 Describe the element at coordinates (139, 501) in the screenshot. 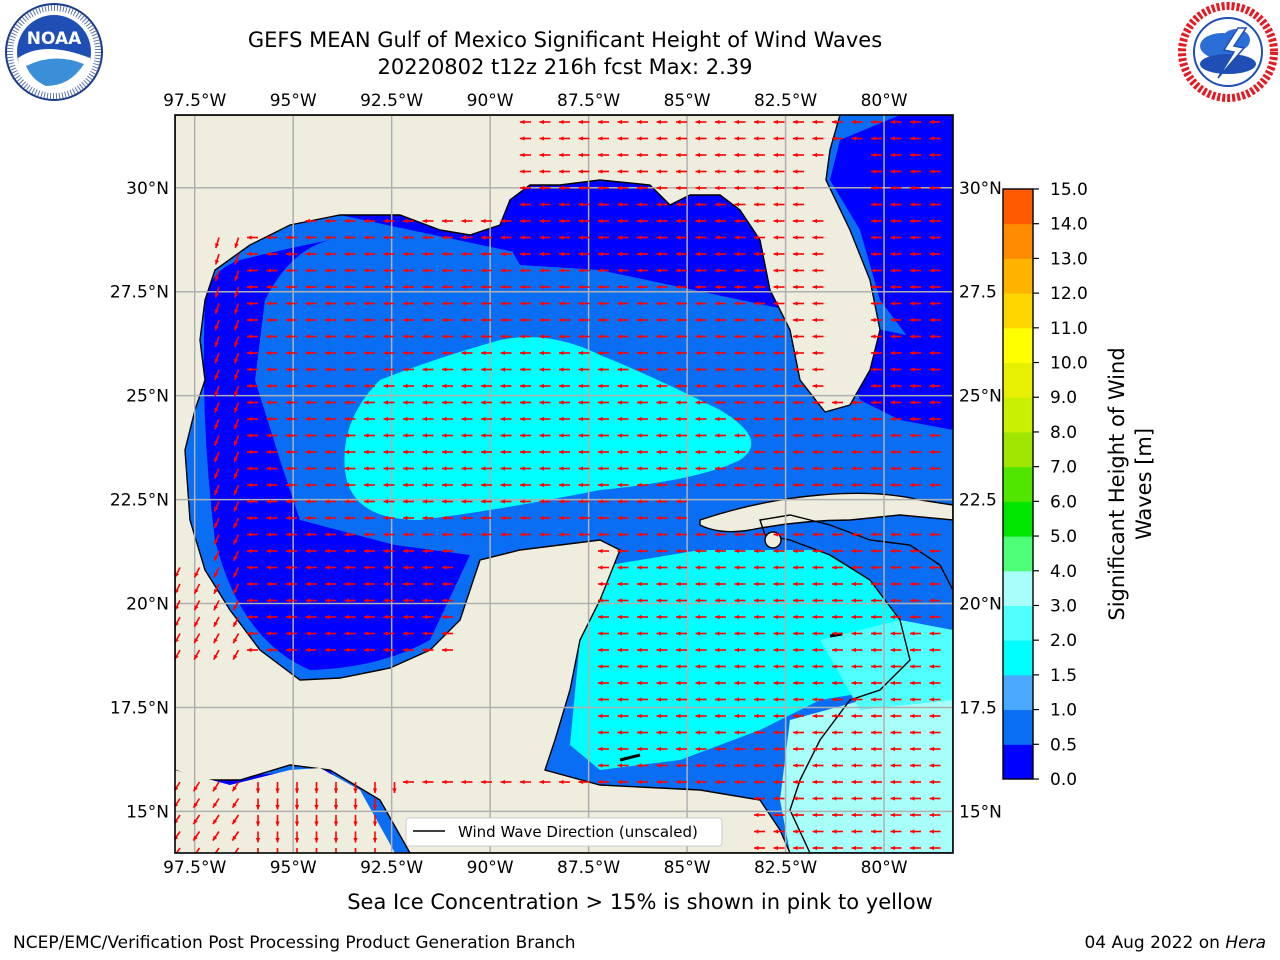

I see `lat-axis-left: 30°N 27.5°N 25°N 22.5°N 20°N 17.5°N 15°N` at that location.